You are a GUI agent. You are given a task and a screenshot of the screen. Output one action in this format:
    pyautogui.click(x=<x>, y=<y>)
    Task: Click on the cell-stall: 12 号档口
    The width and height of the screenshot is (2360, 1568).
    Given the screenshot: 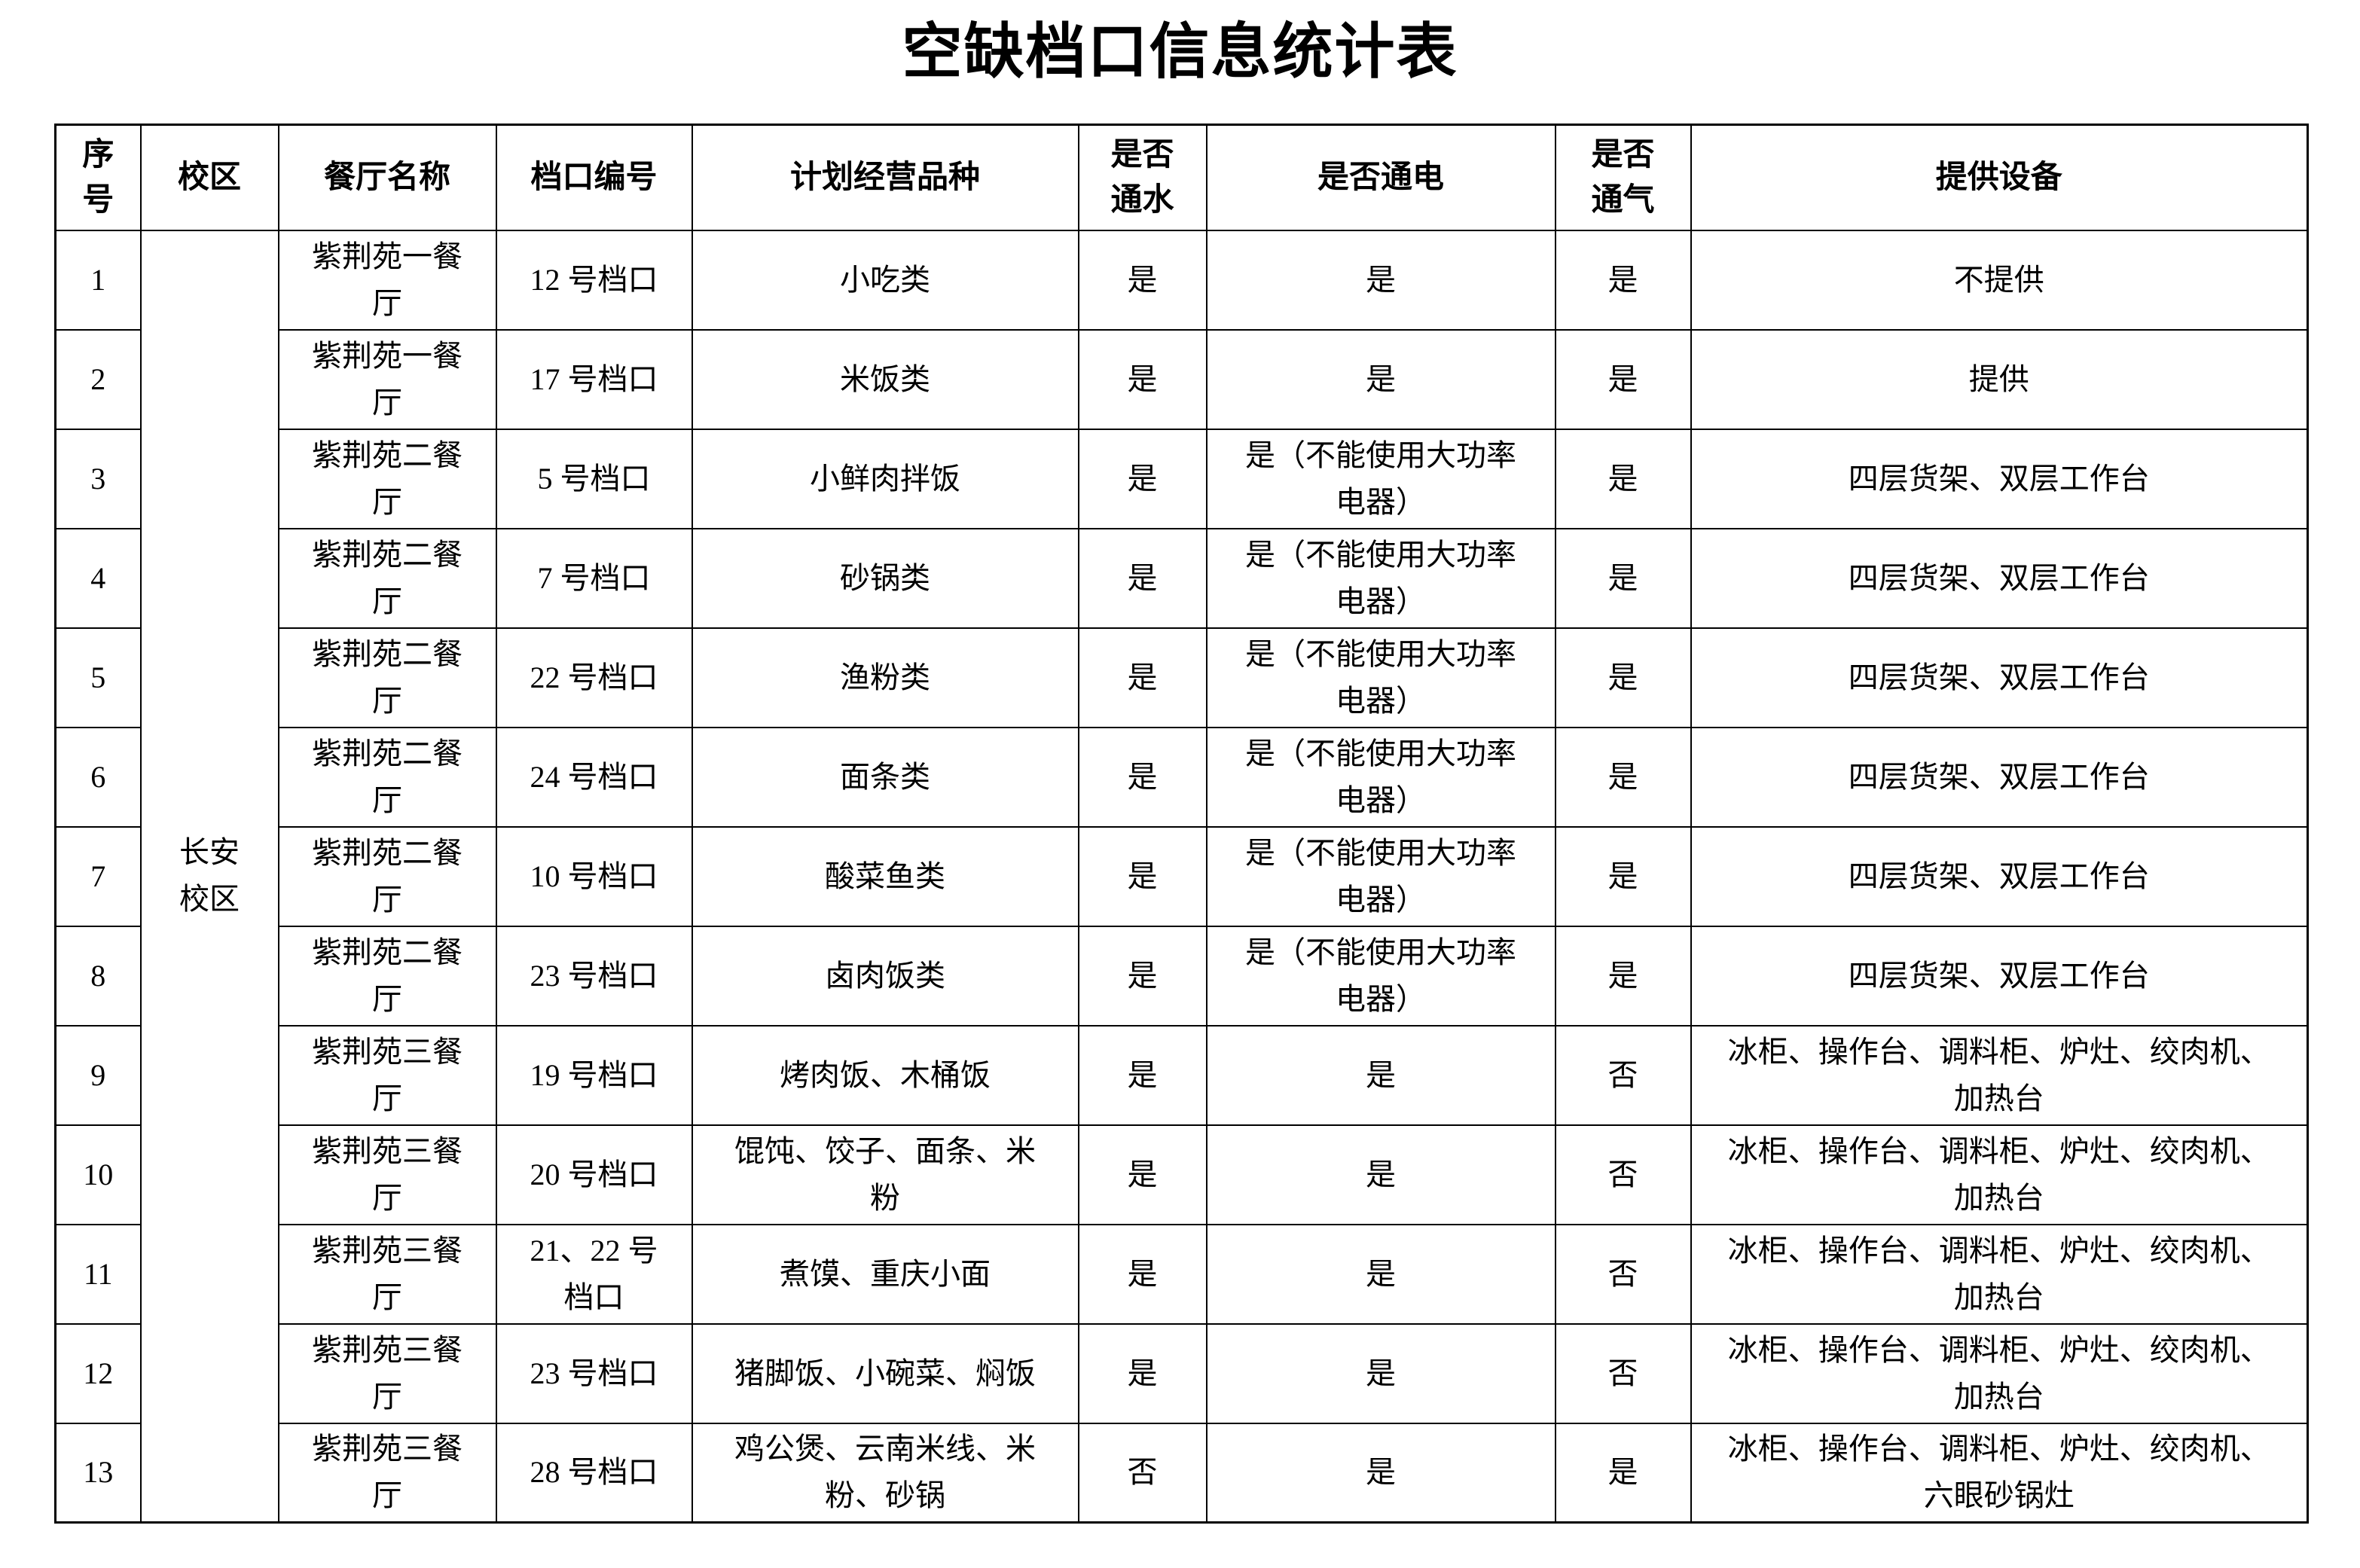 What is the action you would take?
    pyautogui.click(x=594, y=280)
    